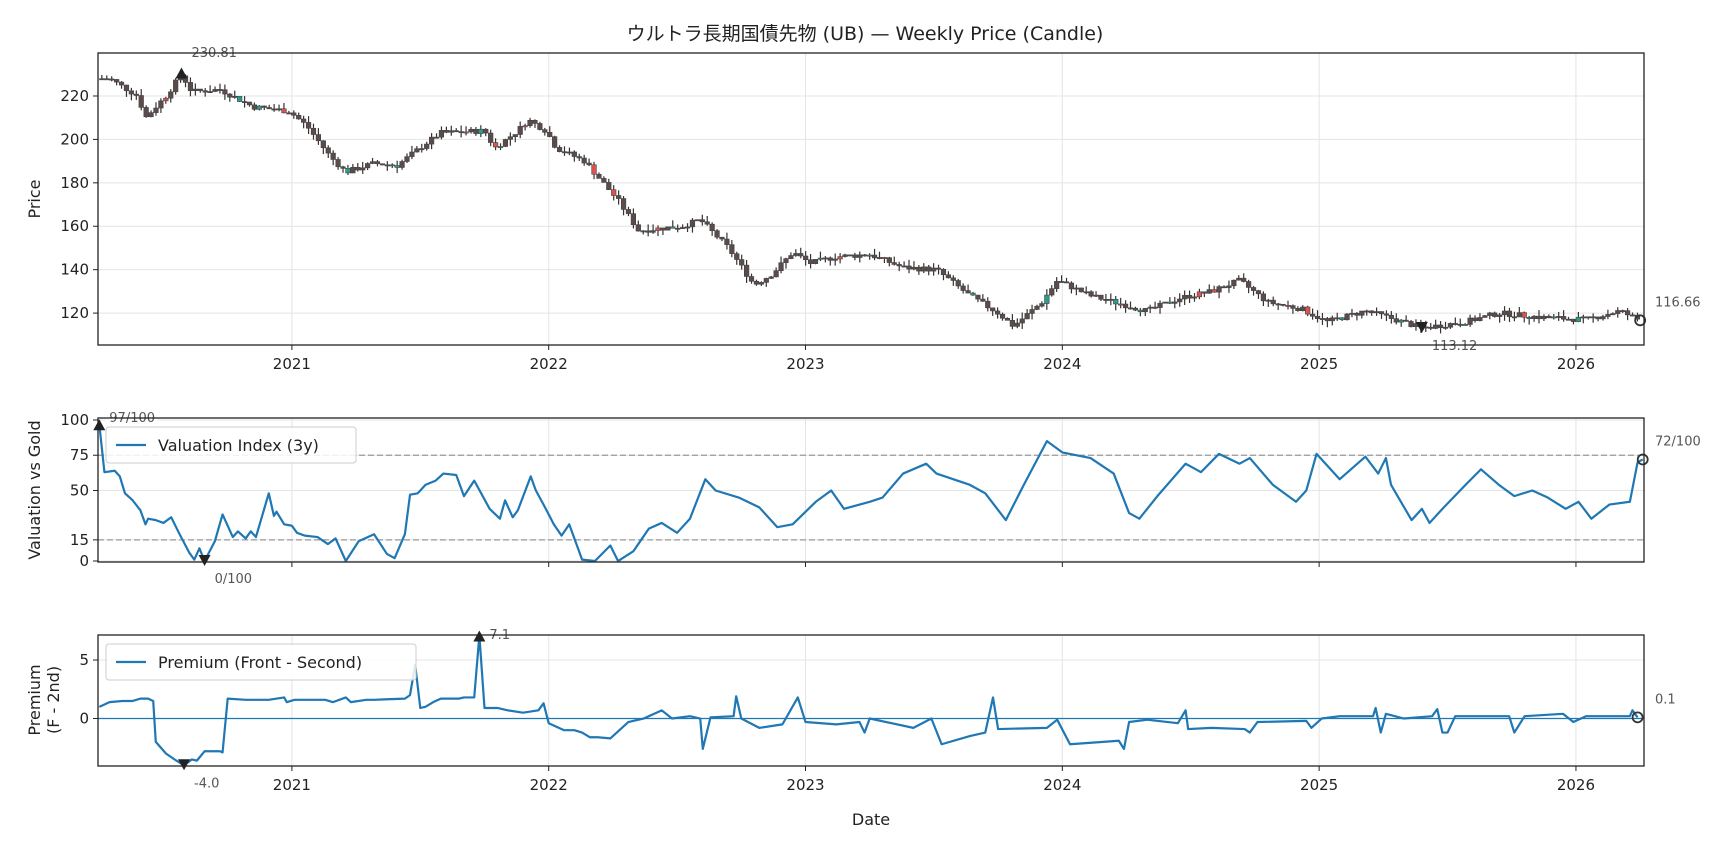 The width and height of the screenshot is (1728, 853). I want to click on min-annotation: 0/100, so click(233, 579).